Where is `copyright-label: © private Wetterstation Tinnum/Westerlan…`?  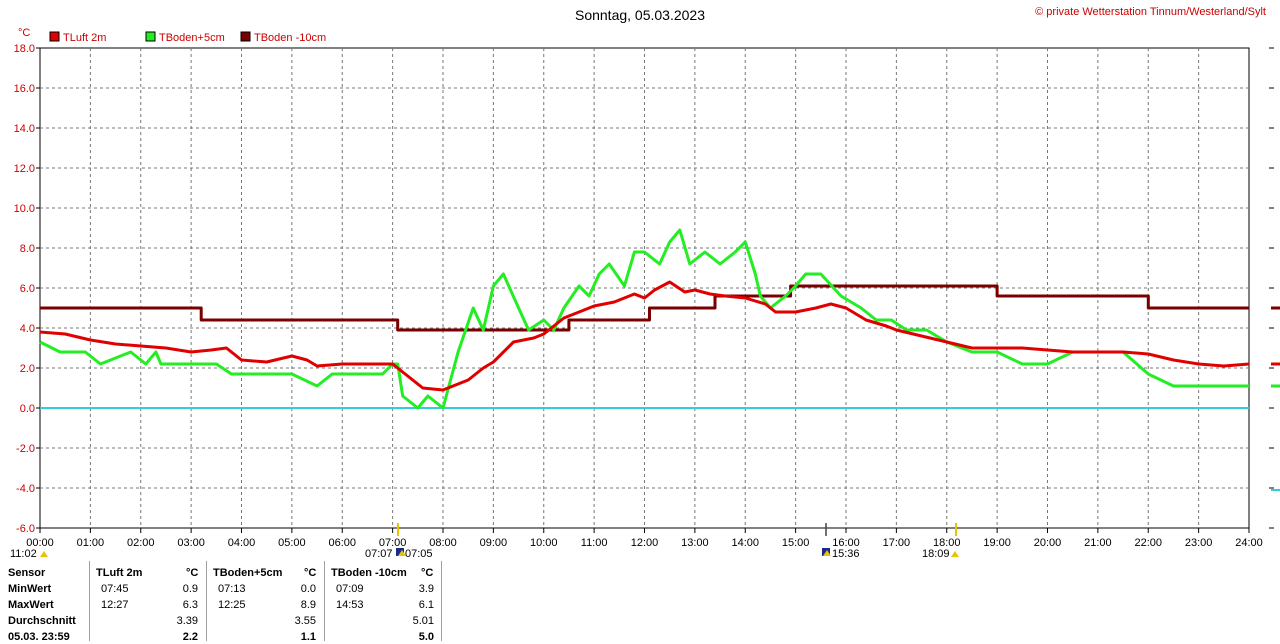 copyright-label: © private Wetterstation Tinnum/Westerlan… is located at coordinates (1150, 12).